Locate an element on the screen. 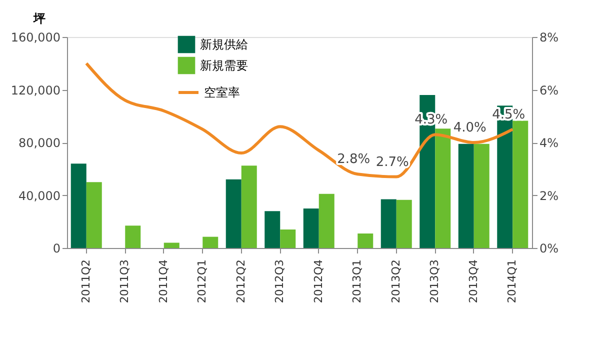 The height and width of the screenshot is (345, 600). x-tick-label: 2012Q4 is located at coordinates (318, 282).